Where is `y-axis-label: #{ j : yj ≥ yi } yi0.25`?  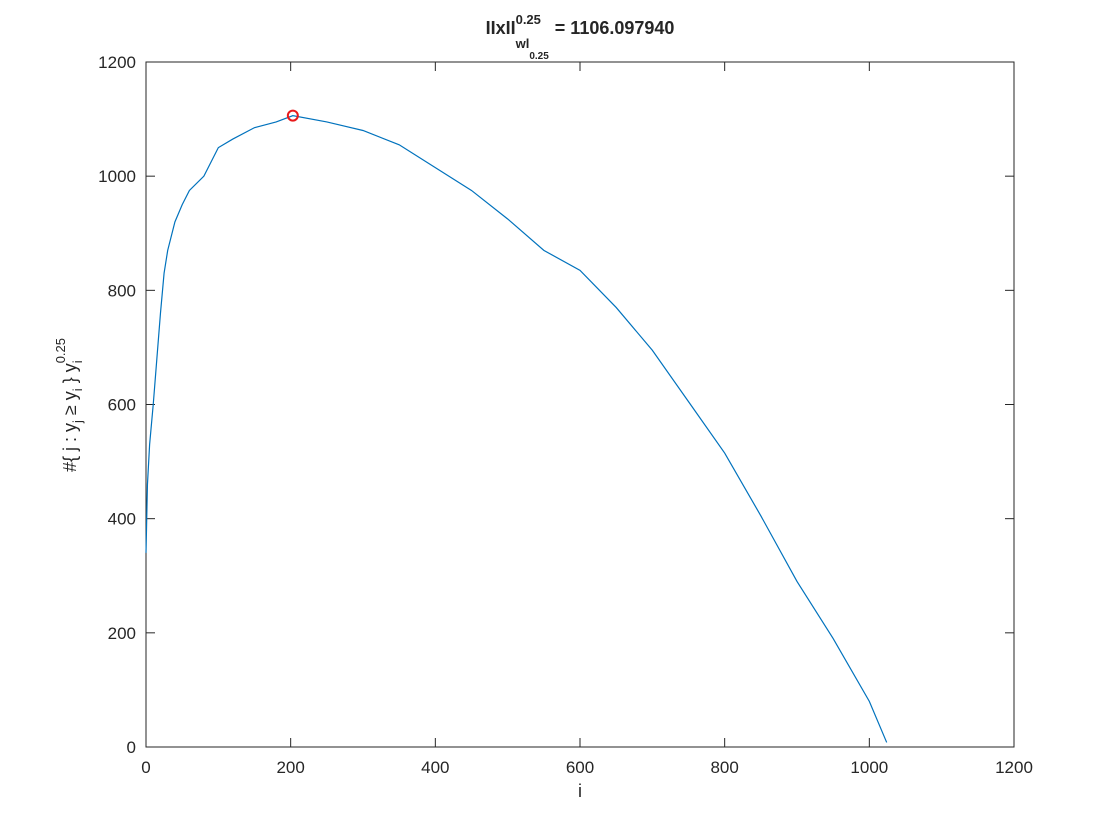
y-axis-label: #{ j : yj ≥ yi } yi0.25 is located at coordinates (69, 405).